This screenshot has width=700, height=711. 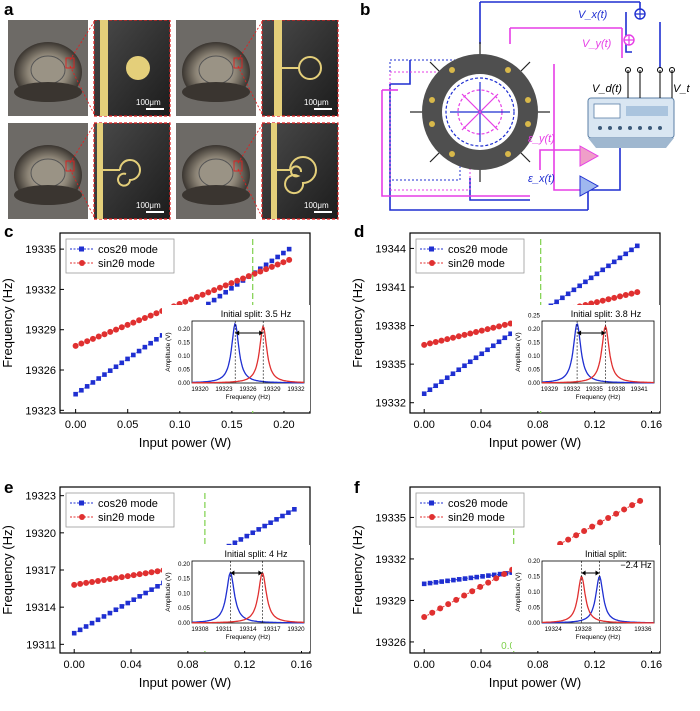 What do you see at coordinates (597, 44) in the screenshot?
I see `label-vy: V_y(t)` at bounding box center [597, 44].